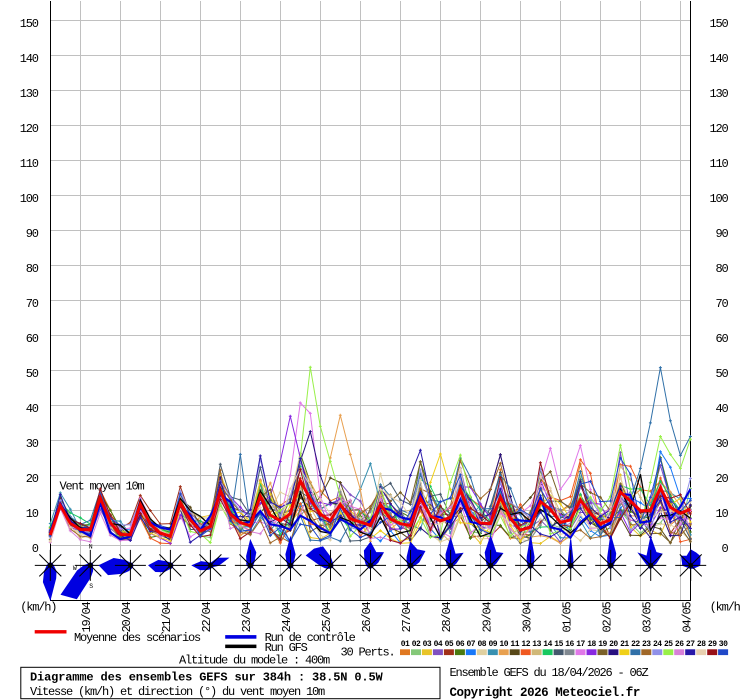 The width and height of the screenshot is (740, 700). What do you see at coordinates (327, 616) in the screenshot?
I see `svg-text: 25/04` at bounding box center [327, 616].